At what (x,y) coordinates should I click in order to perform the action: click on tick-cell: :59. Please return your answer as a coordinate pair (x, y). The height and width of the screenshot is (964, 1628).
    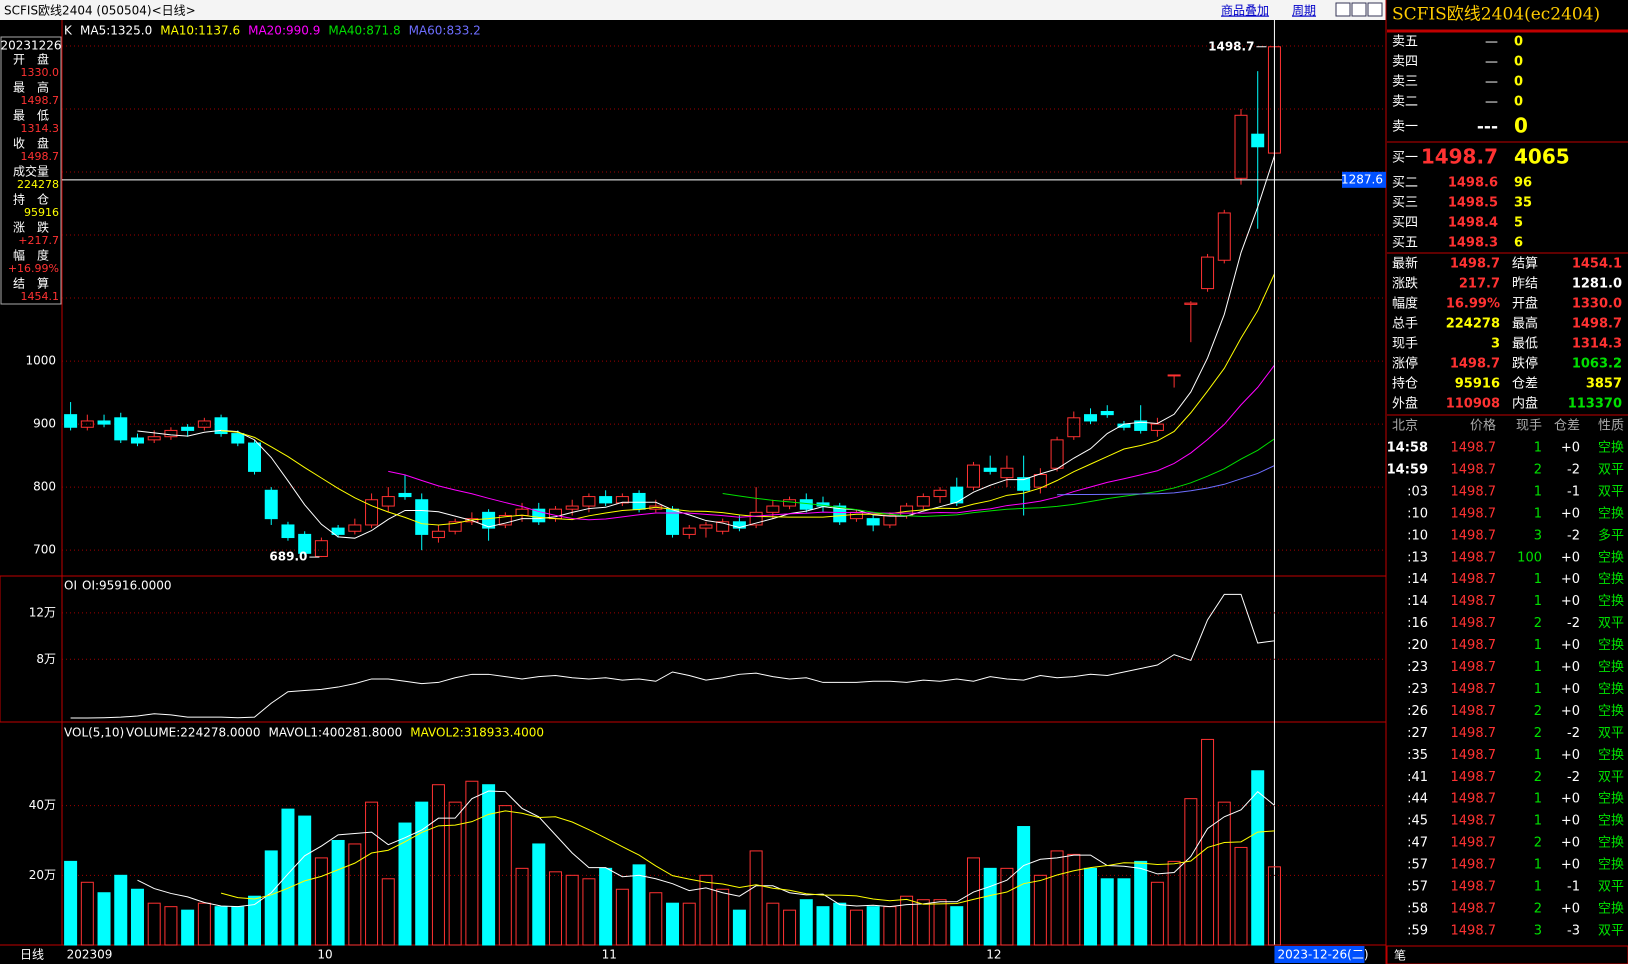
    Looking at the image, I should click on (1417, 930).